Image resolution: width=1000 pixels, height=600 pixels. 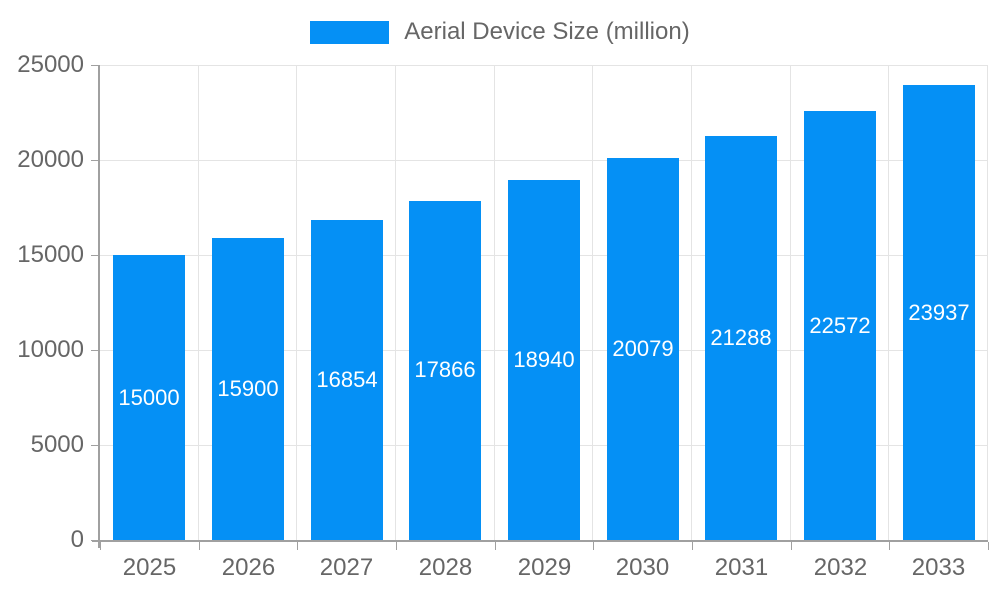 I want to click on y-axis-label-5000: 5000, so click(x=57, y=444).